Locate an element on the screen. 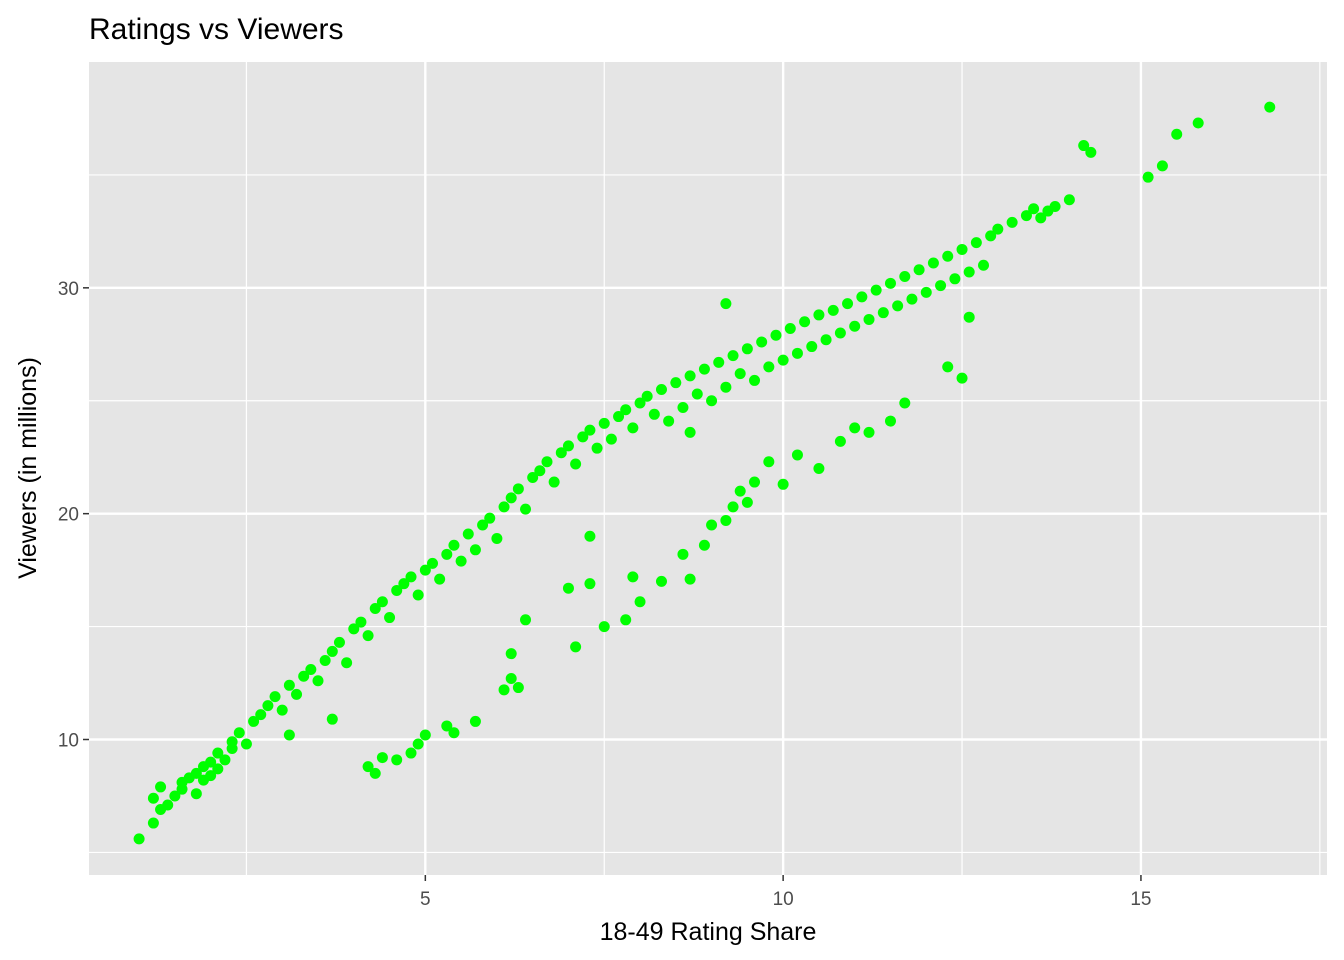  y-axis-ticks: 10 20 30 is located at coordinates (73, 515).